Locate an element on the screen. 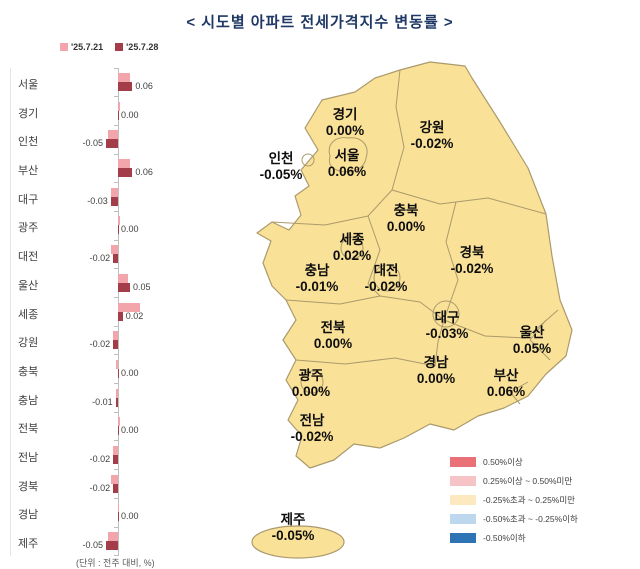  map-region-value: 0.05% is located at coordinates (532, 348).